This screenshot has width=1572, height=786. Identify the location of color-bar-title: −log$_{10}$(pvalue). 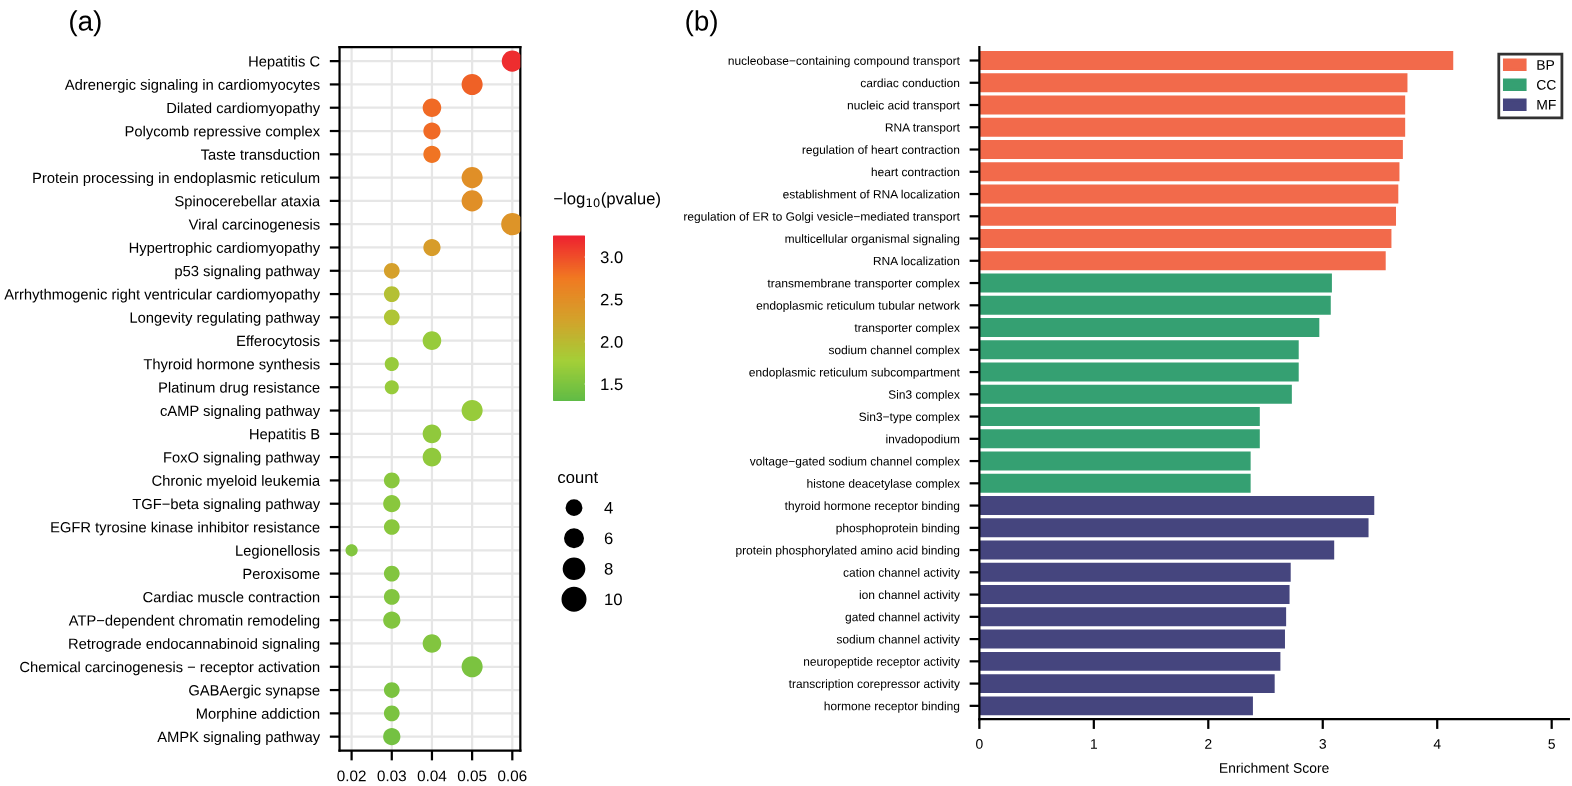
(607, 200).